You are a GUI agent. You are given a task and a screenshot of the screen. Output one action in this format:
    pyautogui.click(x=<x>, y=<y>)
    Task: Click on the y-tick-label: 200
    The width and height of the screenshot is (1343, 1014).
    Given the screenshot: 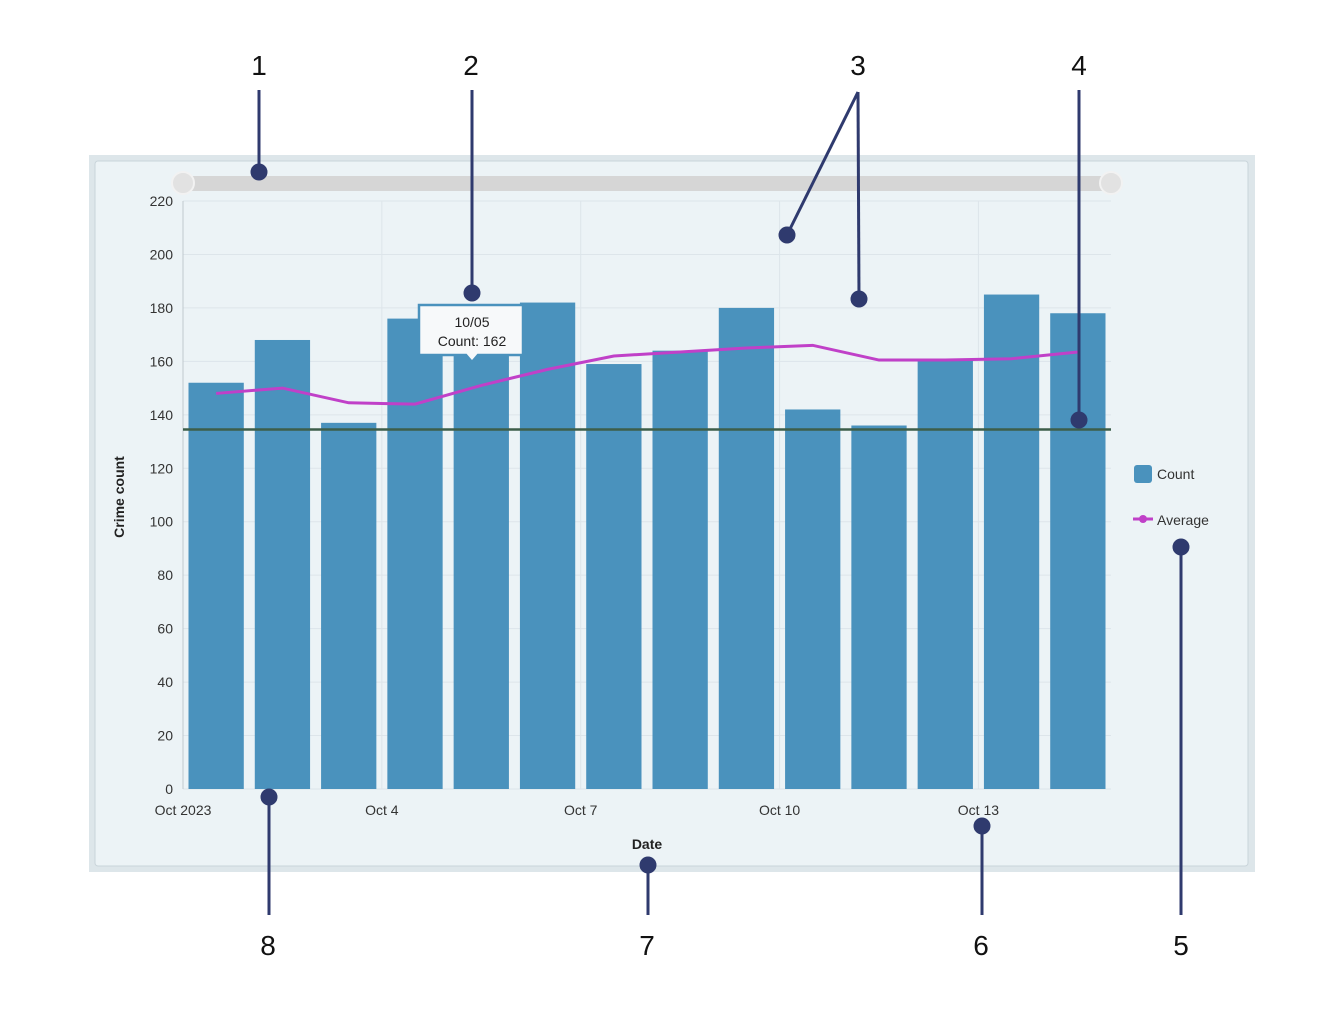 What is the action you would take?
    pyautogui.click(x=162, y=254)
    